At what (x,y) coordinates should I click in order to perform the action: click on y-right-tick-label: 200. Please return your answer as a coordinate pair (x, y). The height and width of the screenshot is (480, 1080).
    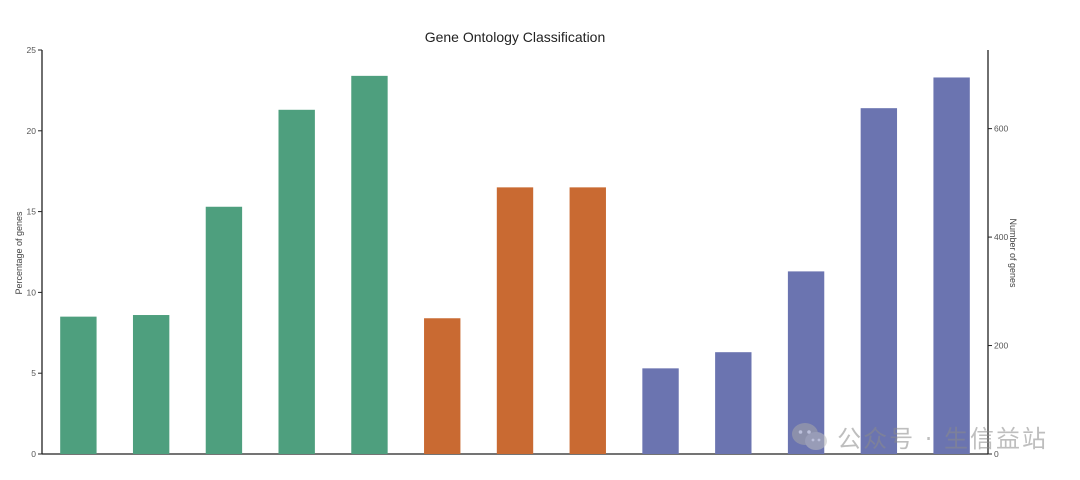
    Looking at the image, I should click on (1001, 346).